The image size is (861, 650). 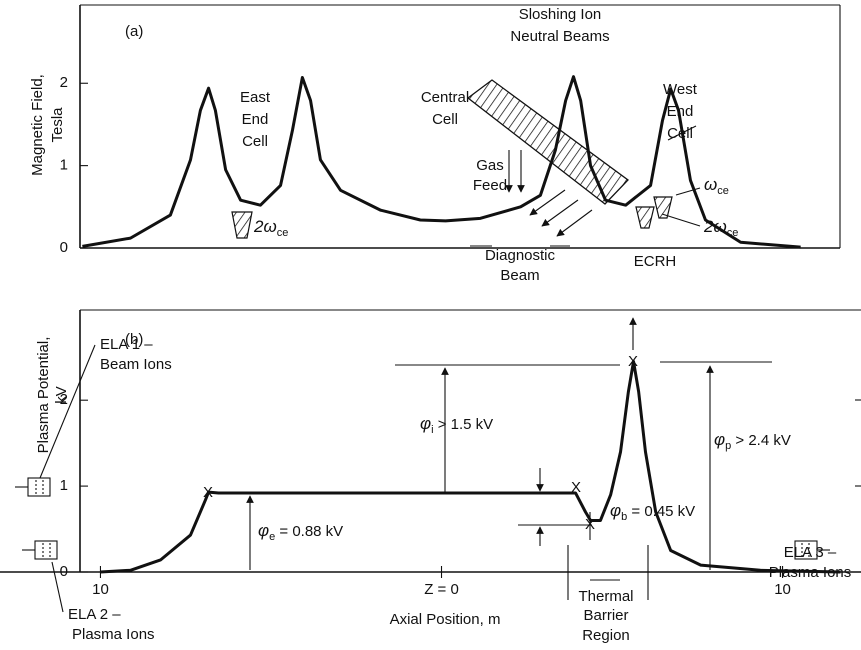 What do you see at coordinates (605, 615) in the screenshot?
I see `annotation: Barrier` at bounding box center [605, 615].